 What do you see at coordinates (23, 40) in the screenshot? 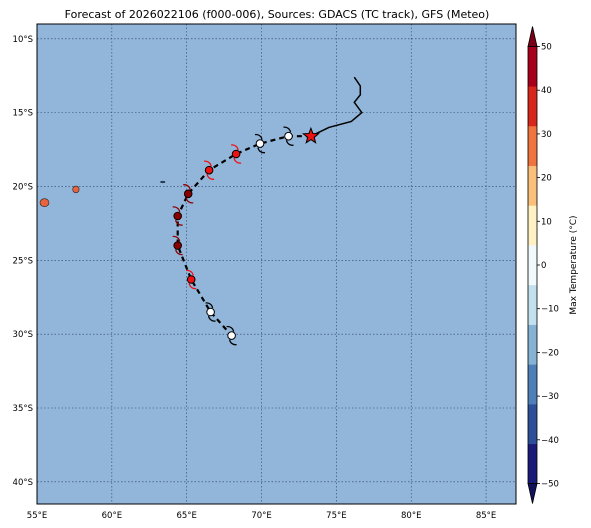
I see `lat-tick-label: 10°S` at bounding box center [23, 40].